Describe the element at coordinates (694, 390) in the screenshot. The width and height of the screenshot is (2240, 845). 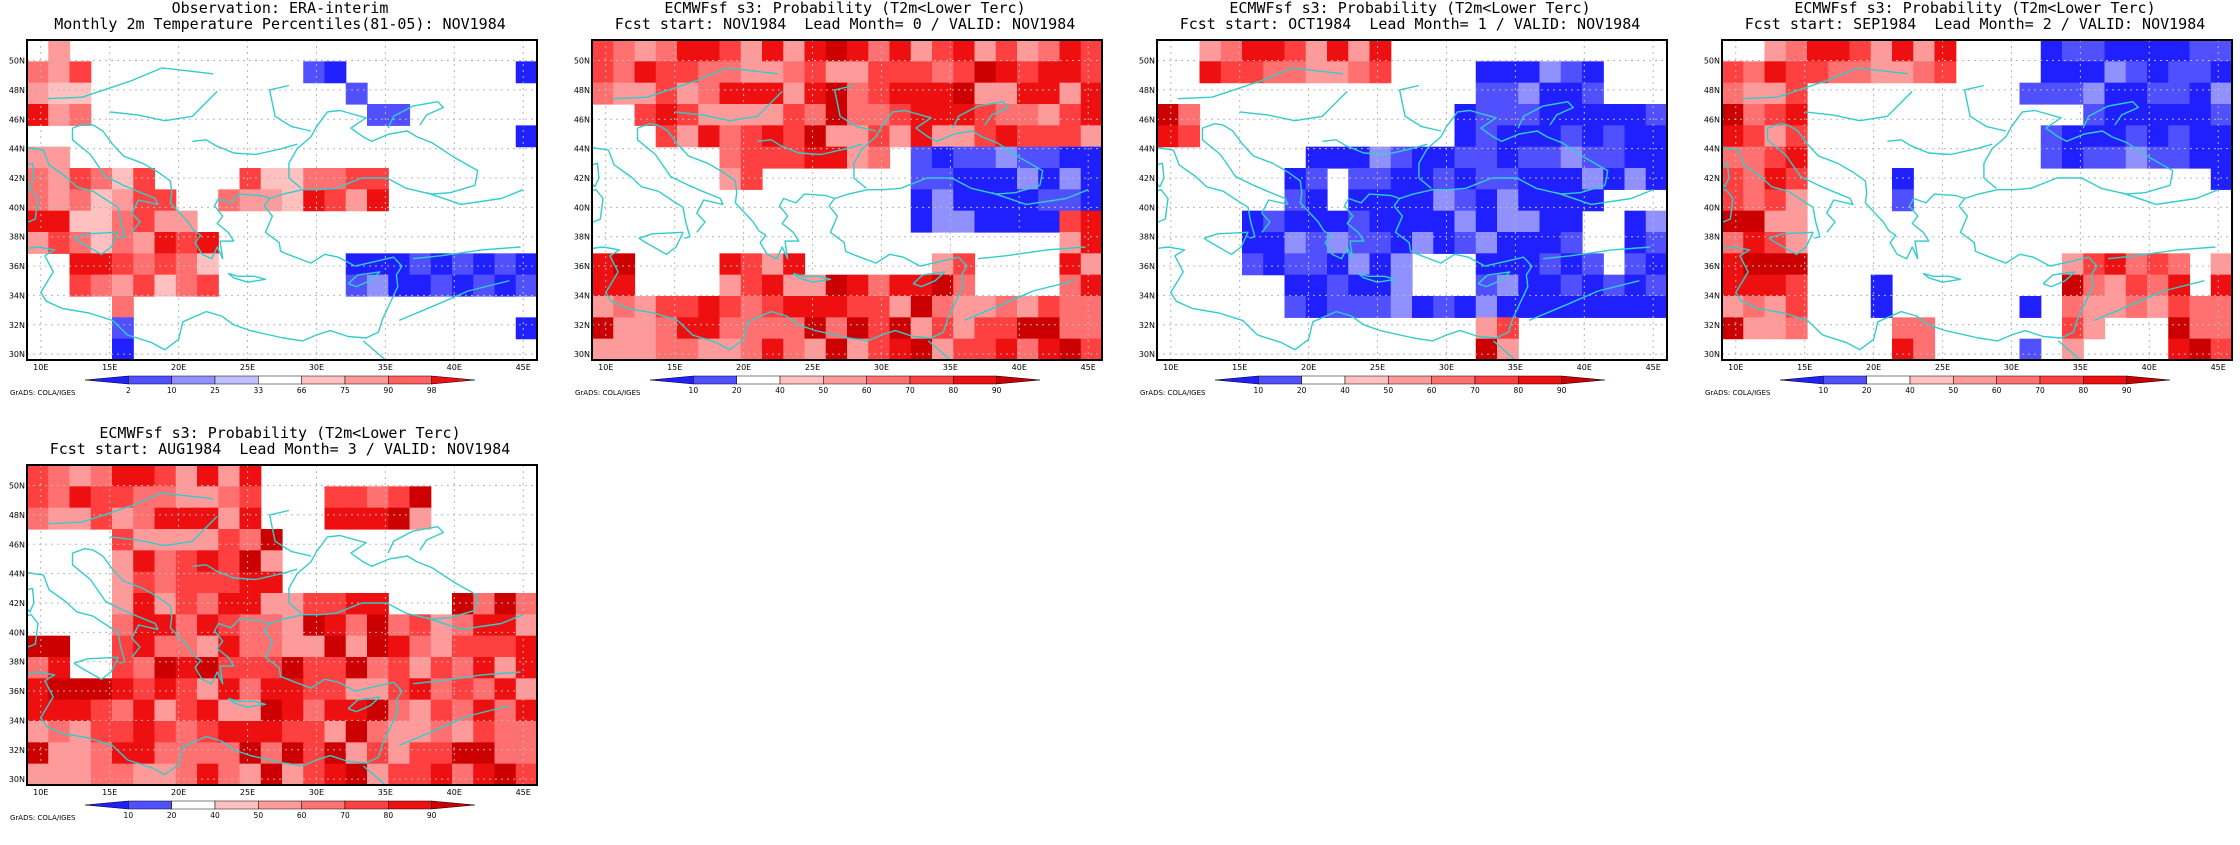
I see `colorbar-label: 10` at that location.